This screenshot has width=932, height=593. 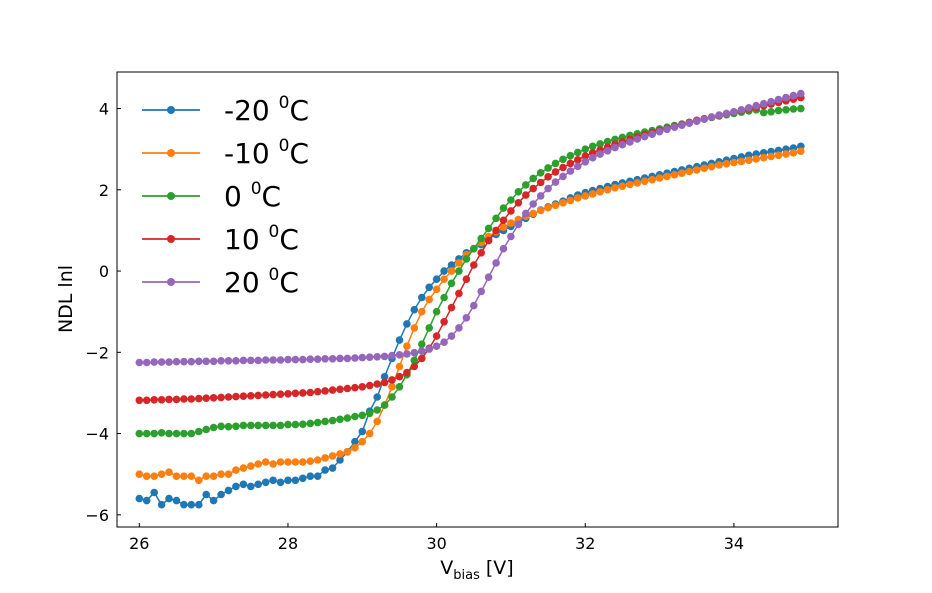 What do you see at coordinates (466, 575) in the screenshot?
I see `x-axis-label-subscript: bias` at bounding box center [466, 575].